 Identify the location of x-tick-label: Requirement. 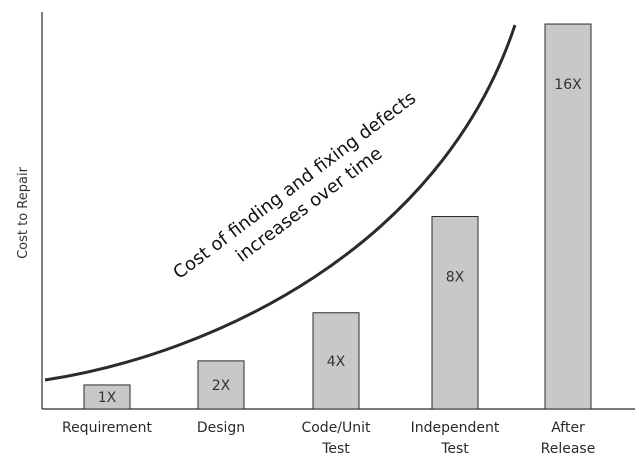
(107, 428).